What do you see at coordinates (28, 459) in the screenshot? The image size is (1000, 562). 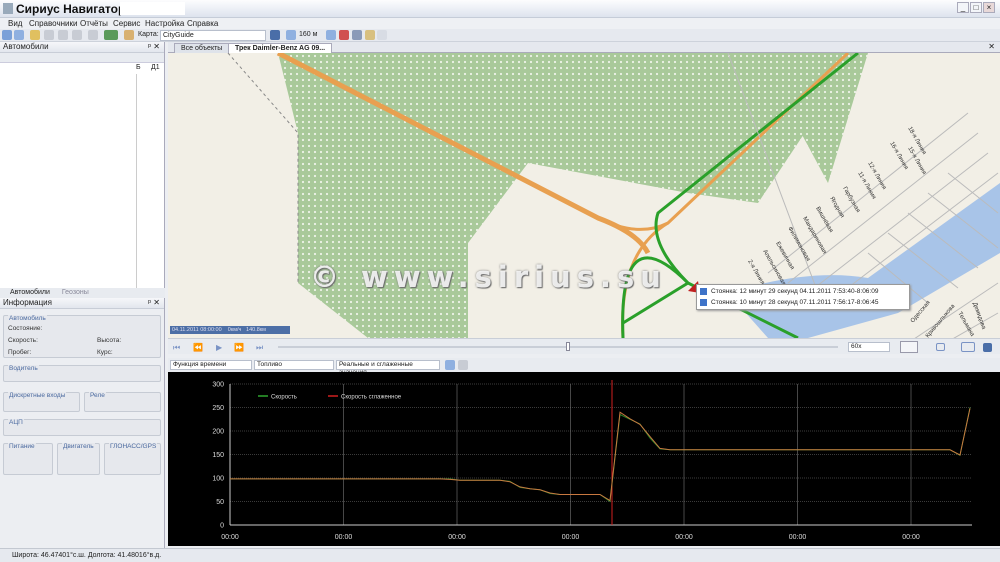 I see `group-power: Питание` at bounding box center [28, 459].